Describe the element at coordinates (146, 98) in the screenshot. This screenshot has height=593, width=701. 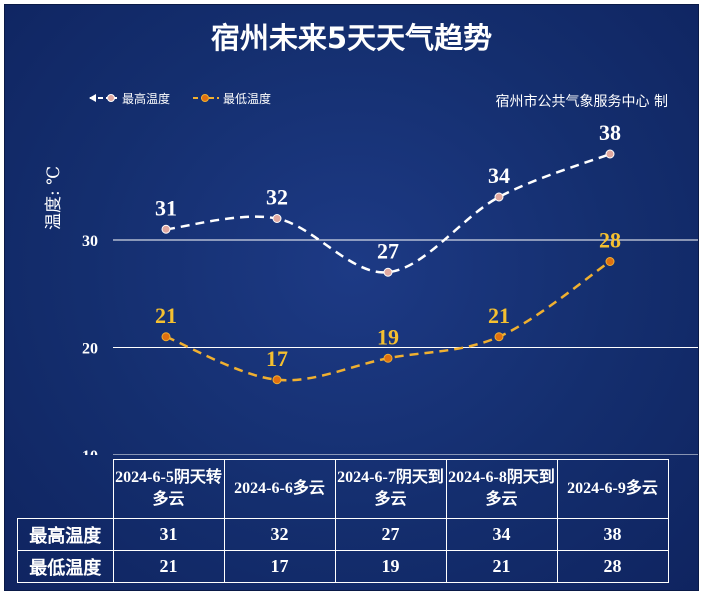
I see `legend-high-label: 最高温度` at that location.